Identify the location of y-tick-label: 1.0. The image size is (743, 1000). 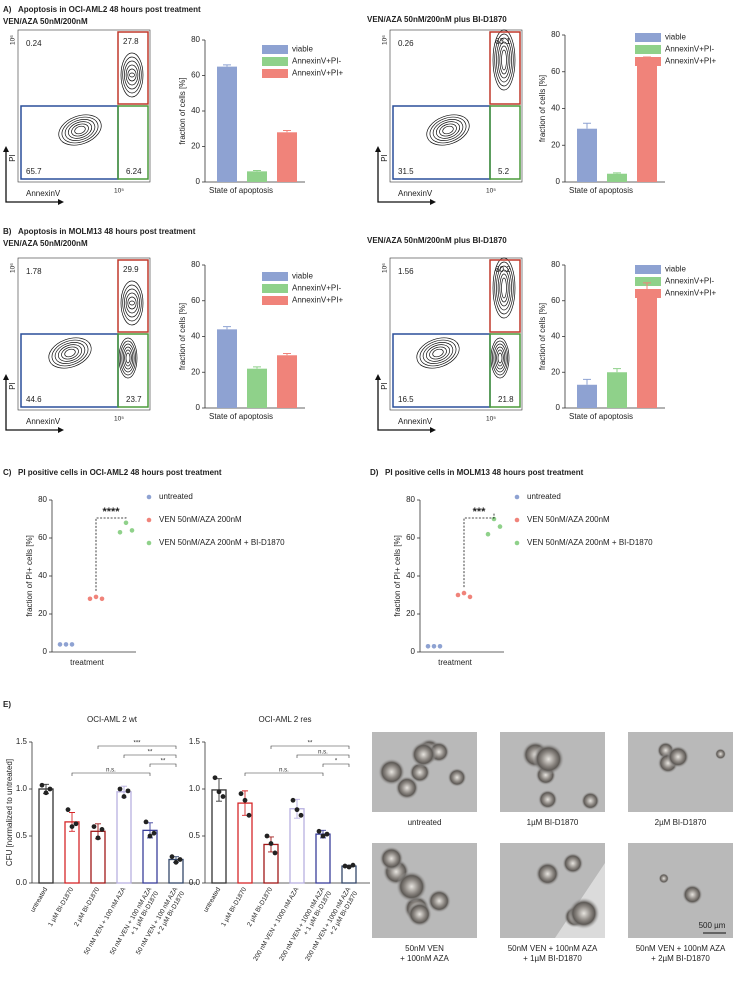
(22, 788).